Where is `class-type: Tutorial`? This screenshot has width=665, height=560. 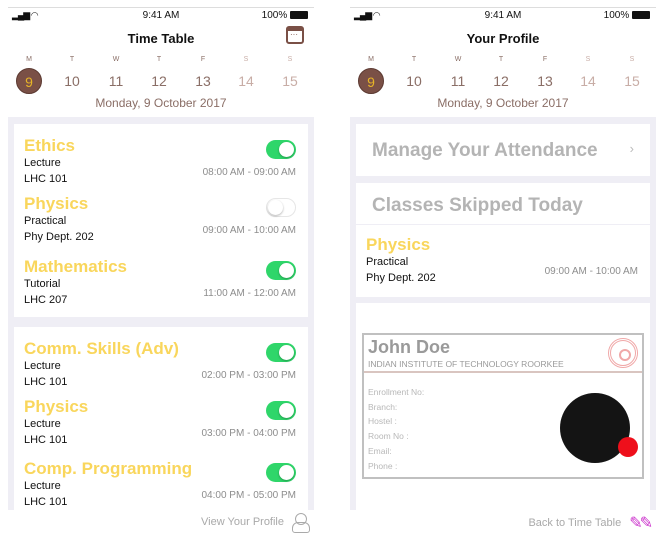
class-type: Tutorial is located at coordinates (42, 284).